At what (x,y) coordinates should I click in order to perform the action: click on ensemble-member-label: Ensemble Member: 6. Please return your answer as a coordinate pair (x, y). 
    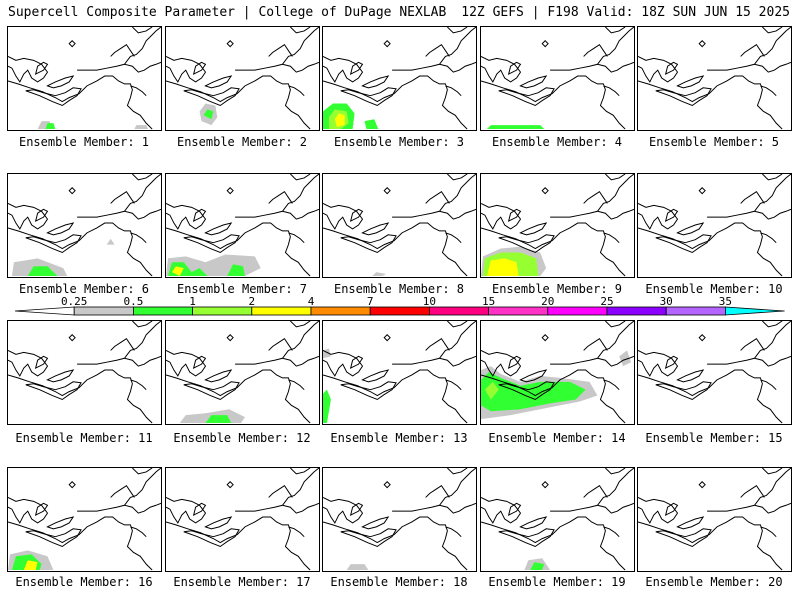
    Looking at the image, I should click on (84, 289).